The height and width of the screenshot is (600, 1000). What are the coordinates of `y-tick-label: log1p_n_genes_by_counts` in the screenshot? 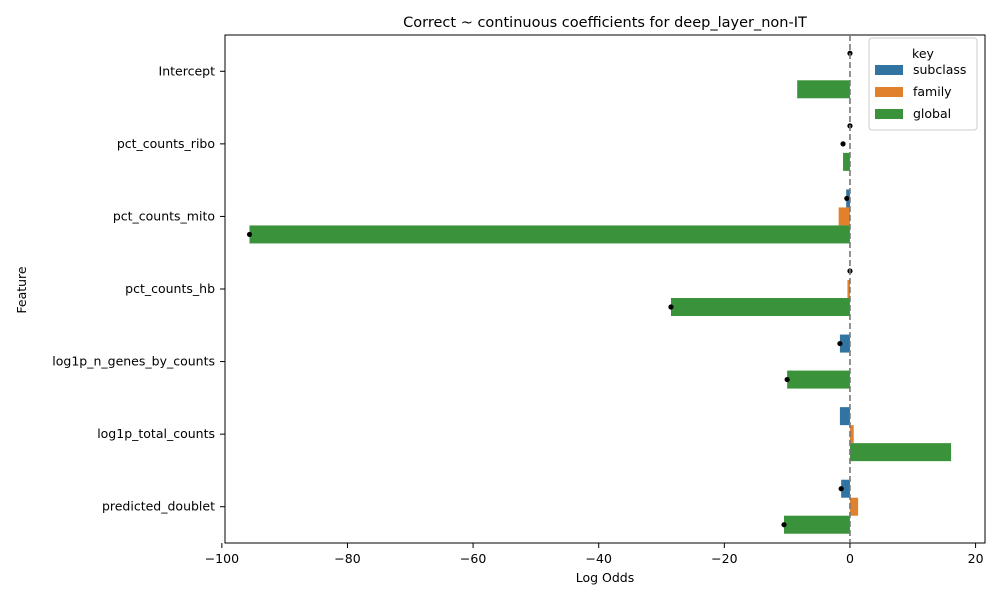 It's located at (133, 361).